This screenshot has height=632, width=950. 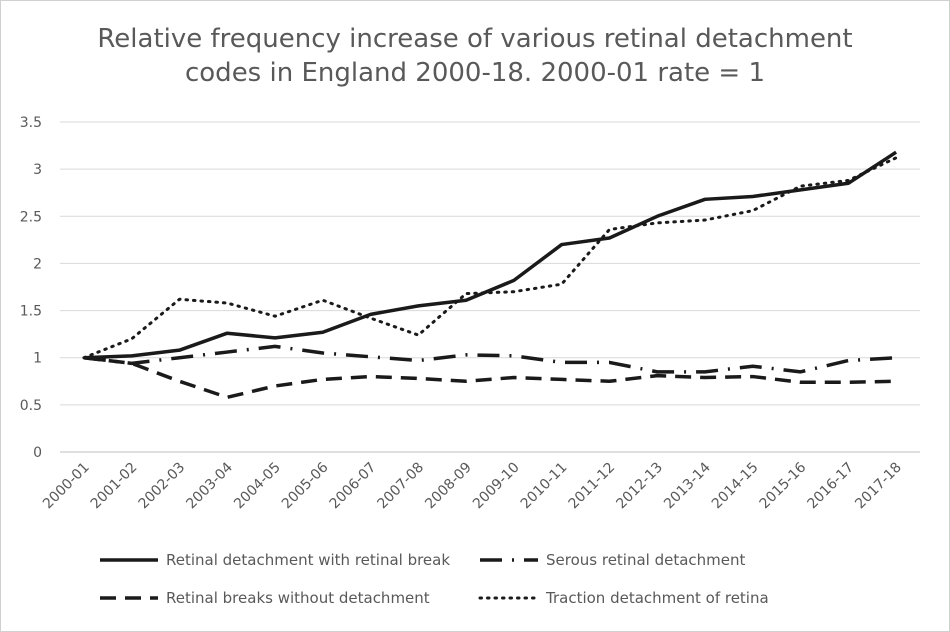 What do you see at coordinates (257, 486) in the screenshot?
I see `x-tick-label: 2004-05` at bounding box center [257, 486].